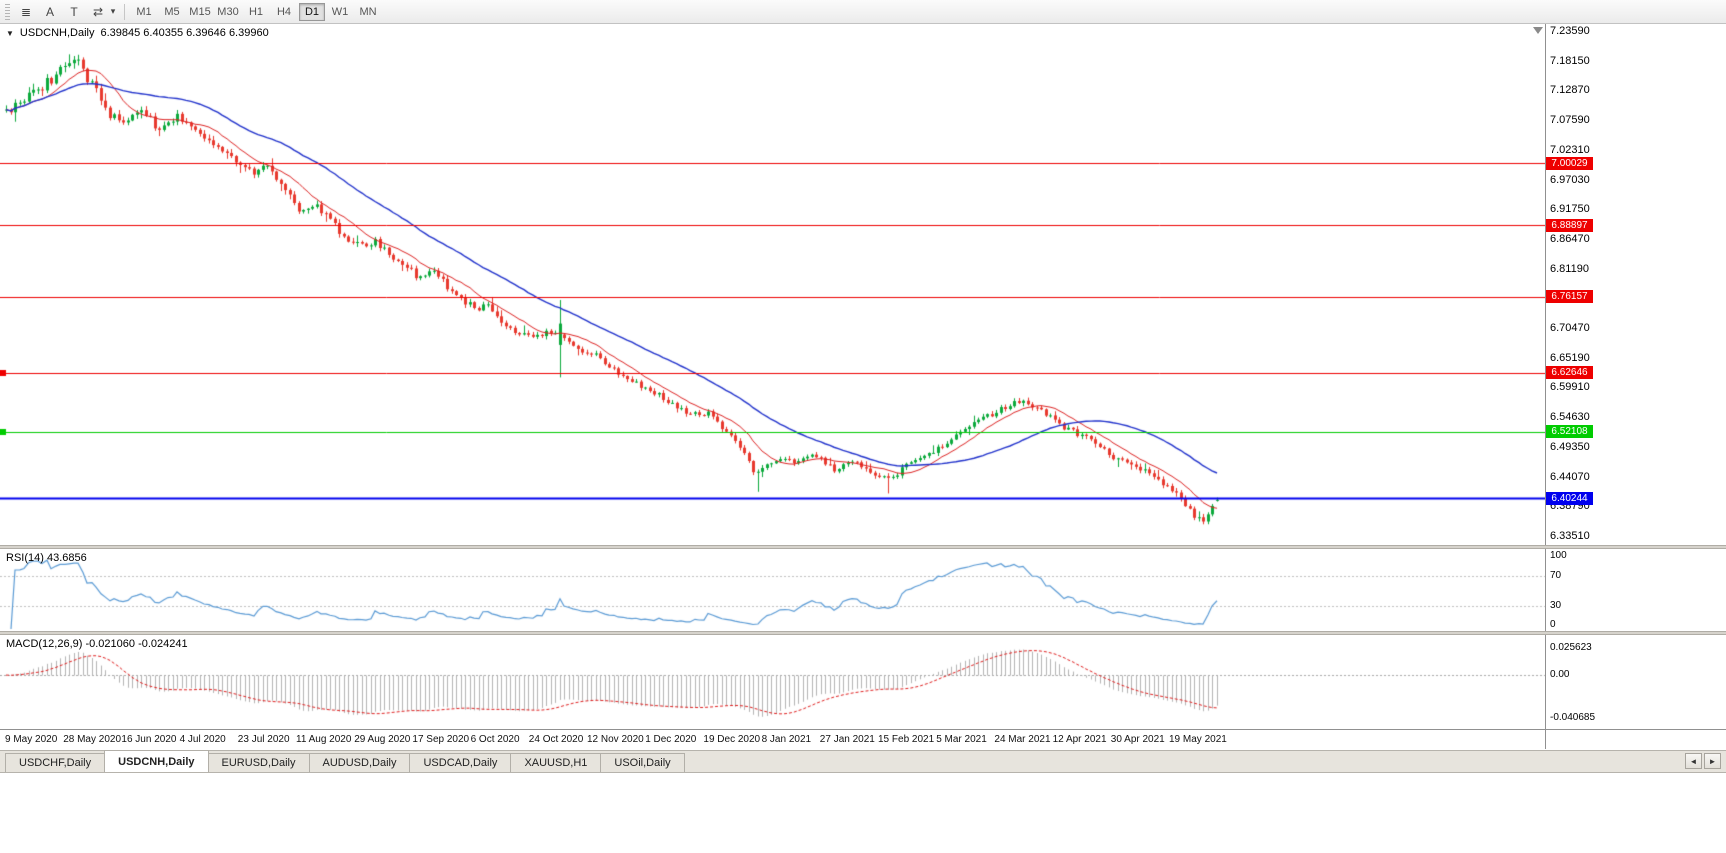 The image size is (1726, 853). I want to click on timeframe-button-m1: M1, so click(144, 11).